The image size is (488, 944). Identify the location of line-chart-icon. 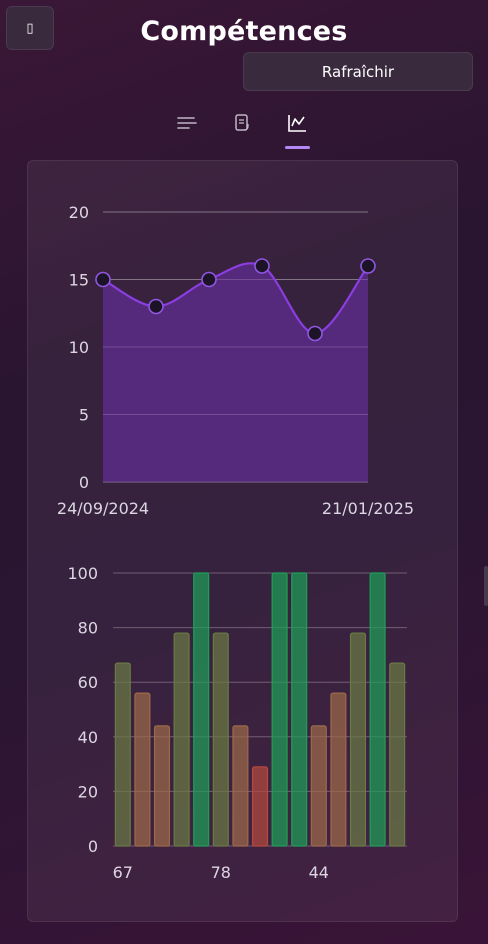
(297, 123).